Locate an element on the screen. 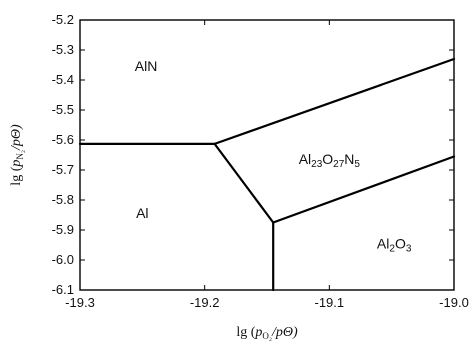 The width and height of the screenshot is (476, 343). y-tick-label: -5.5 is located at coordinates (63, 109).